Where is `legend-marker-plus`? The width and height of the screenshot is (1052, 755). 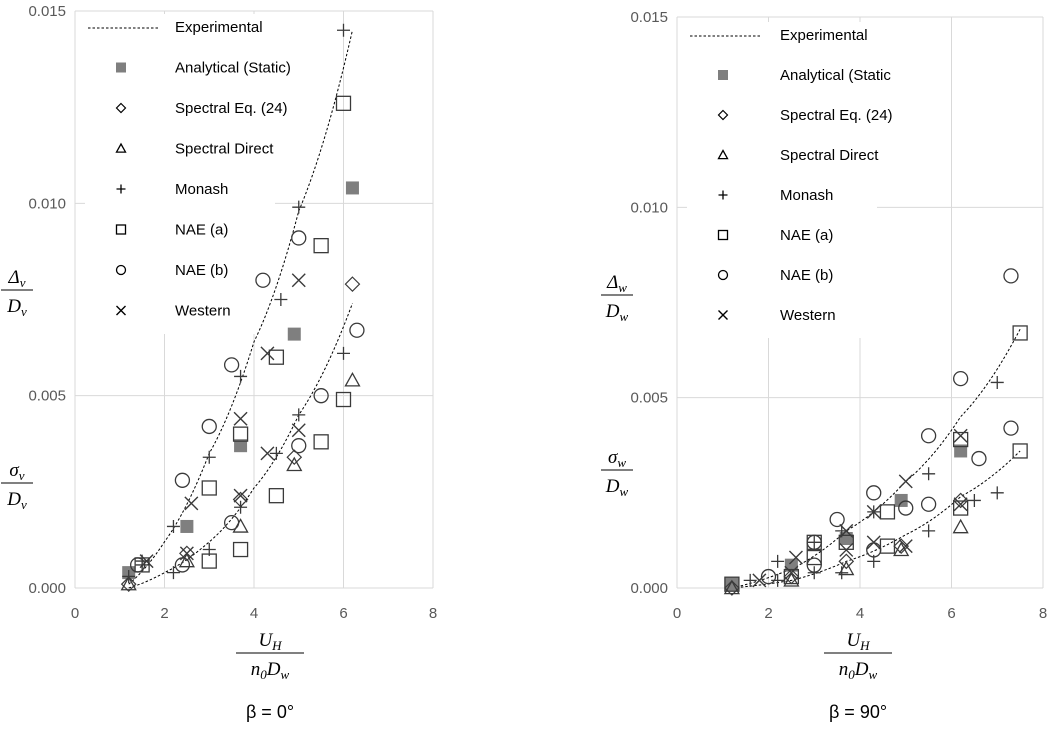
legend-marker-plus is located at coordinates (723, 195).